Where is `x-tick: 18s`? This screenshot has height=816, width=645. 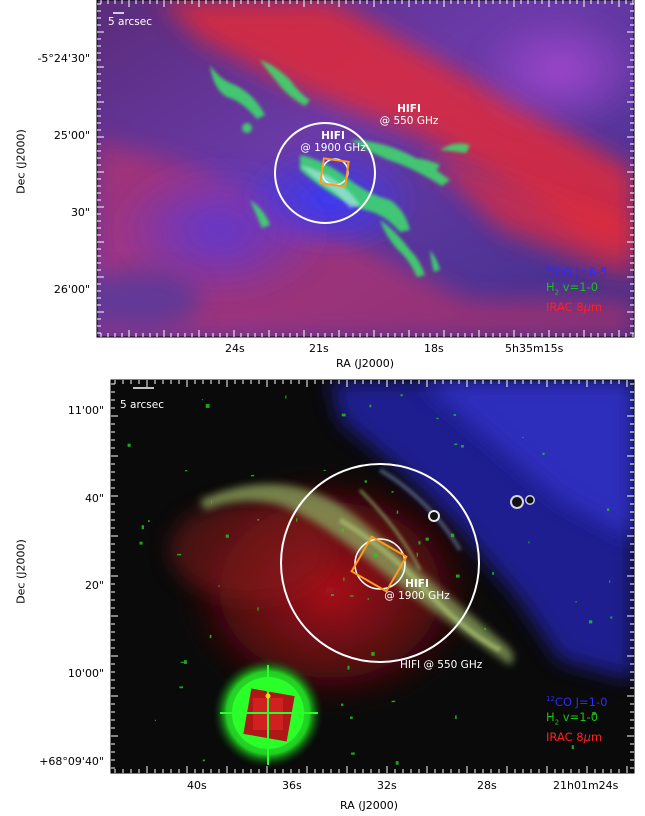
x-tick: 18s is located at coordinates (434, 348).